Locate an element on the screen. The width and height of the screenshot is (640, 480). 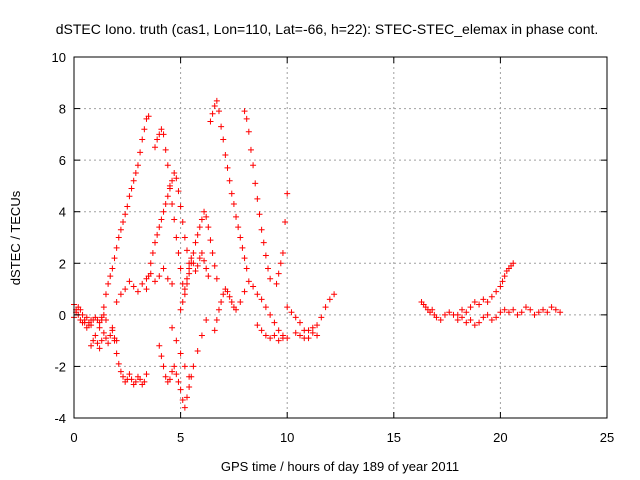
x-tick-labels: 0 5 10 15 20 25 is located at coordinates (342, 437).